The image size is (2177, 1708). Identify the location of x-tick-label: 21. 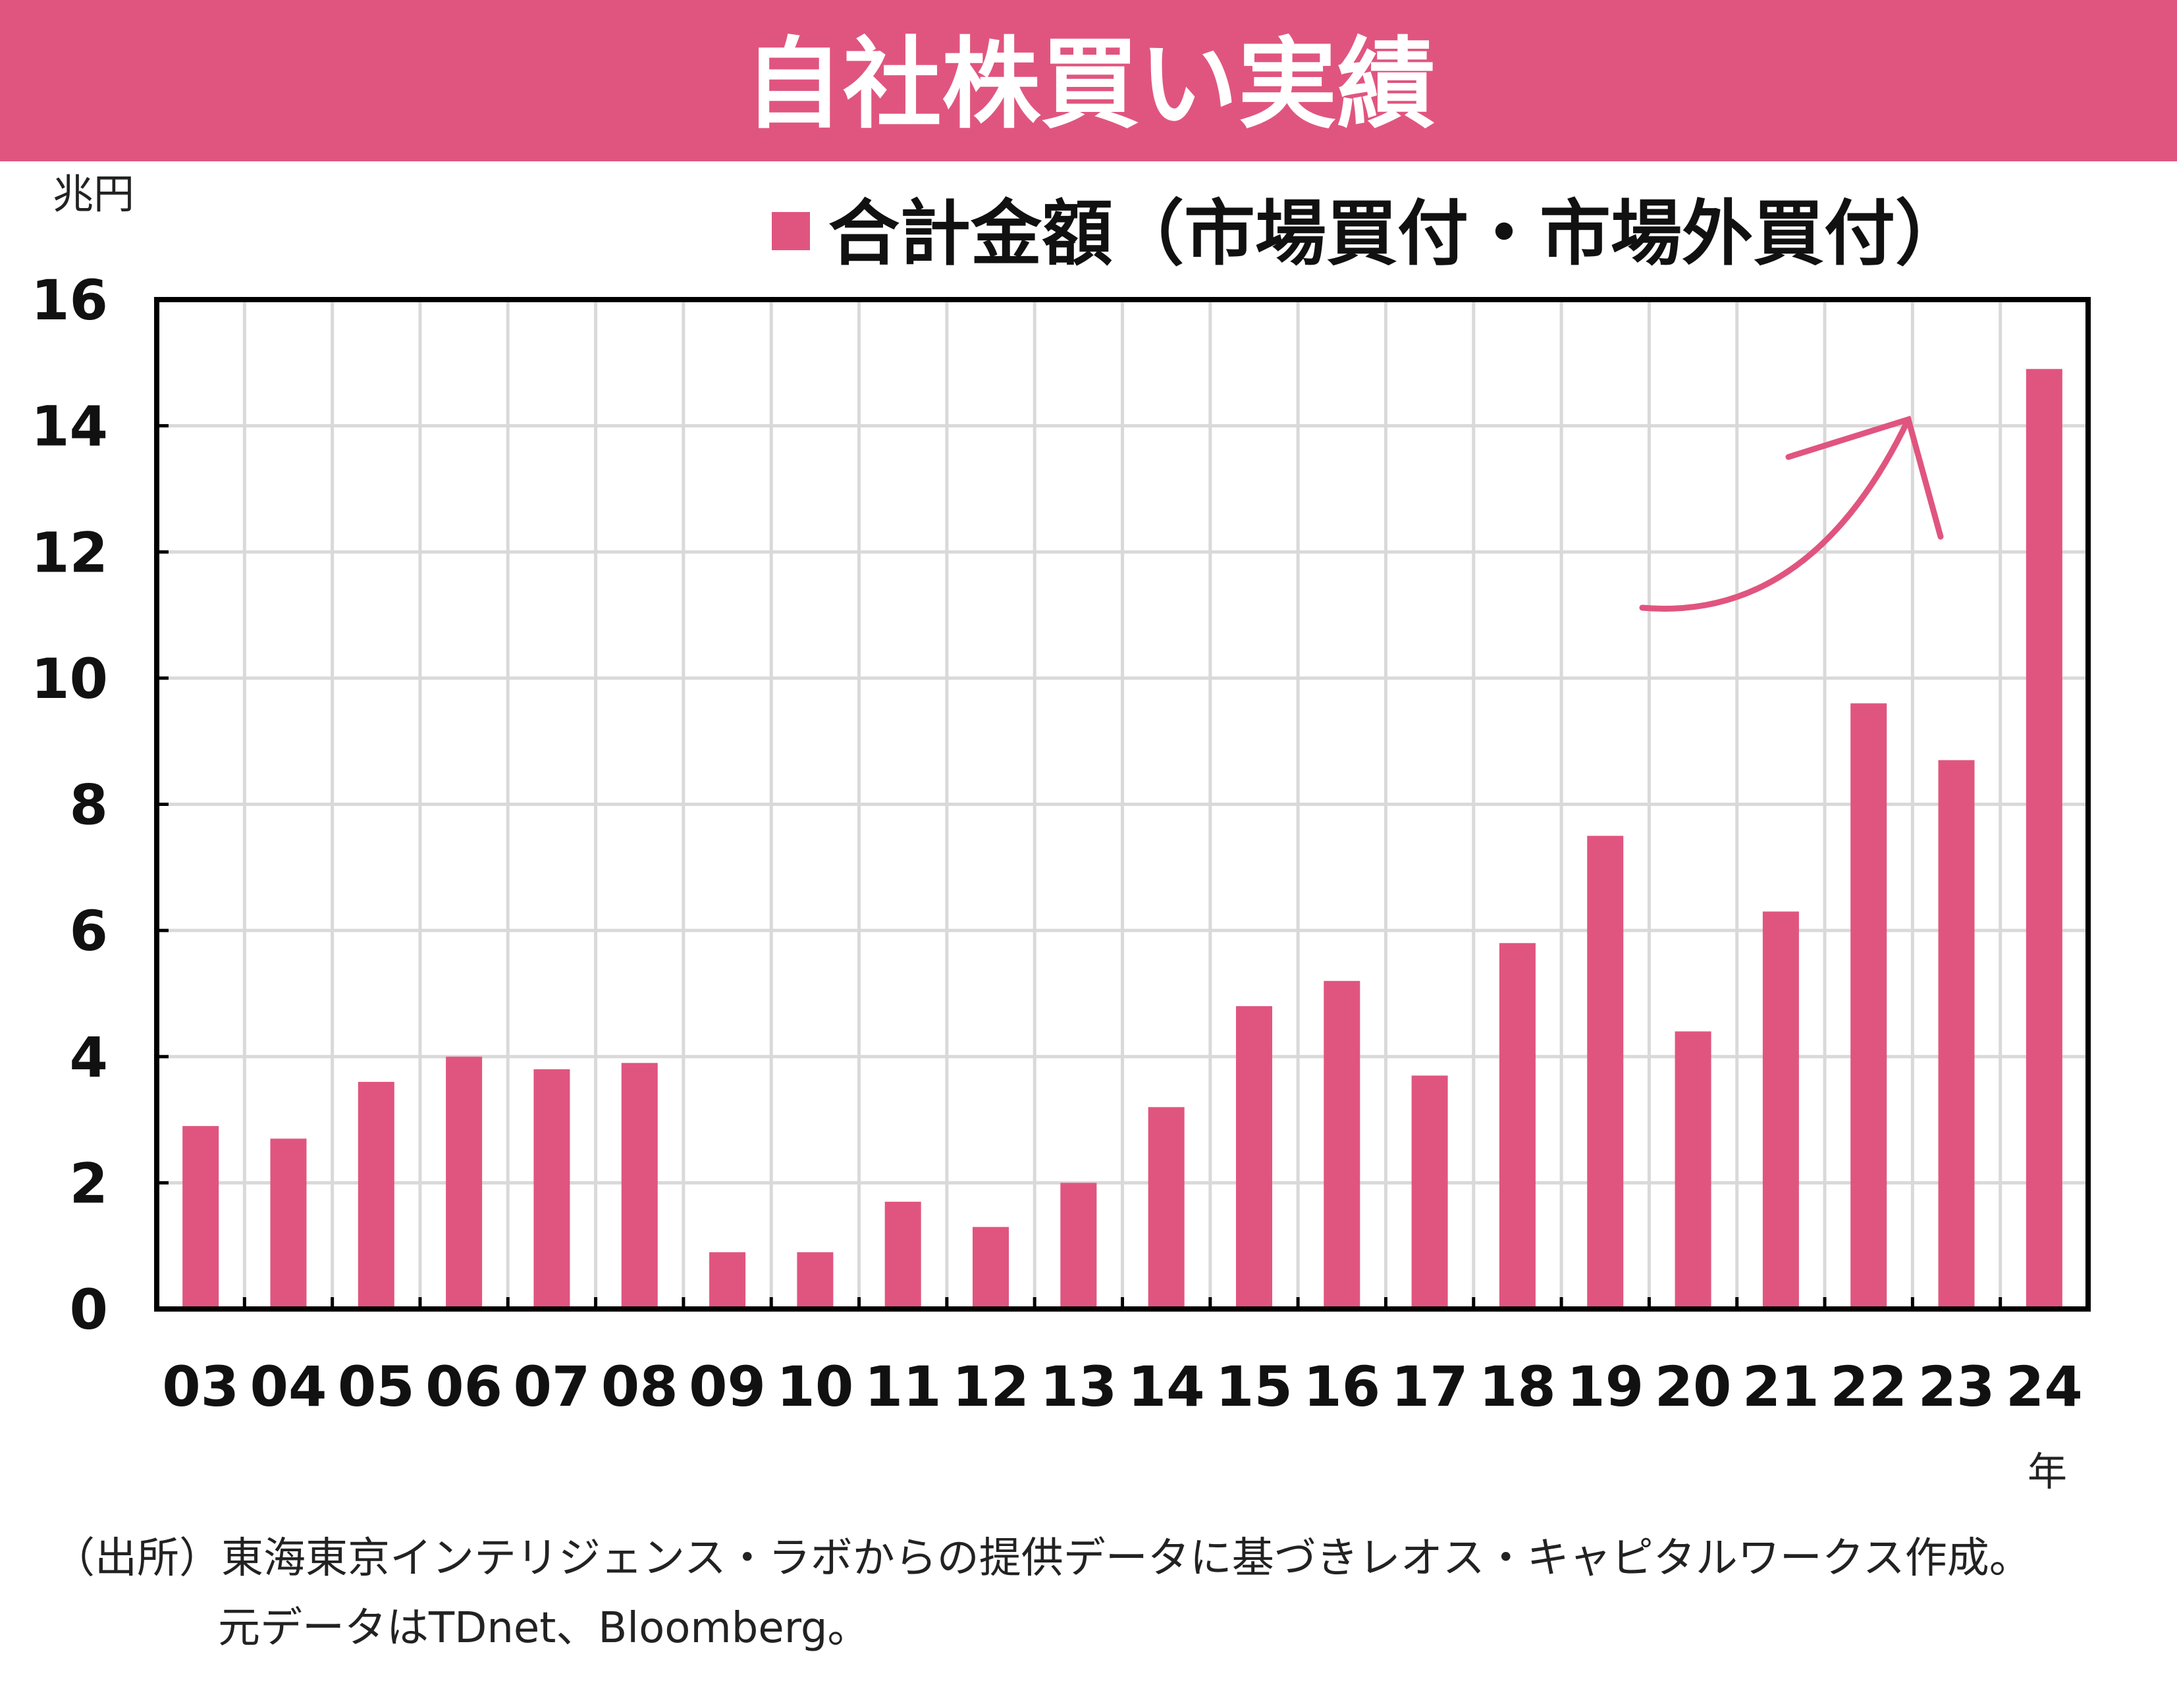
(1780, 1387).